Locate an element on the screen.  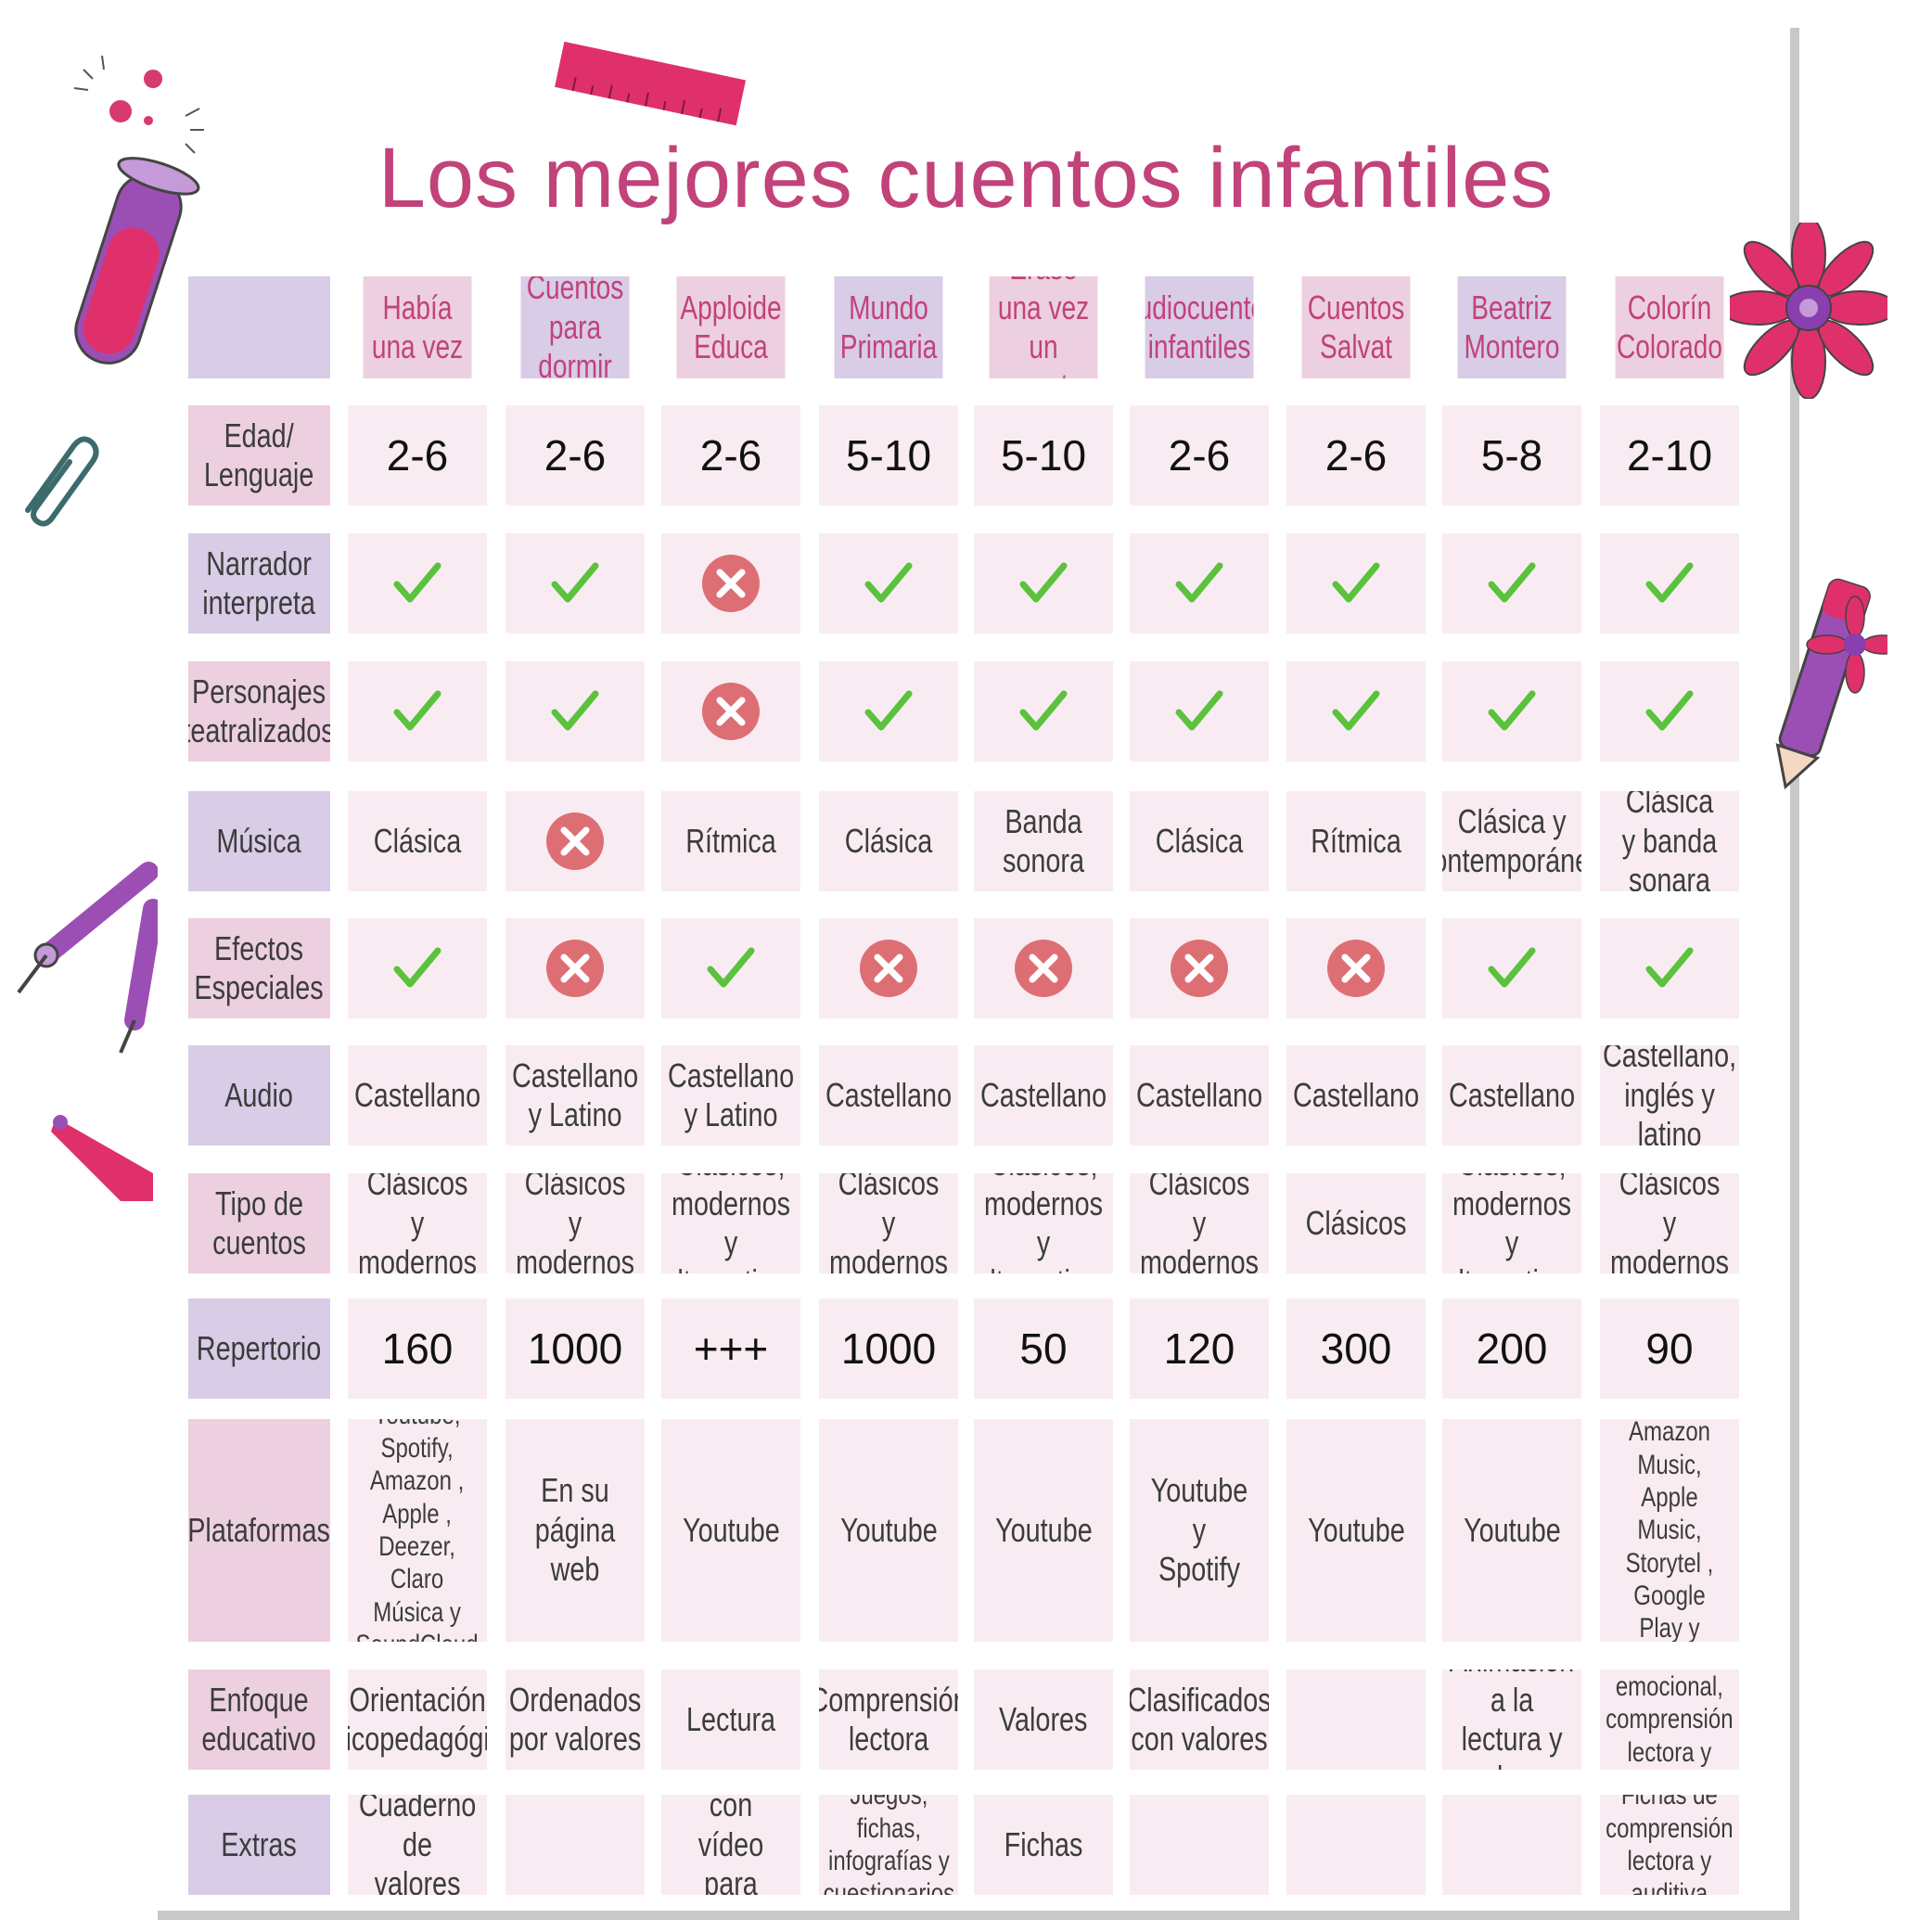
cell-audio-colorin-colorado: Castellano, inglés y latino is located at coordinates (1669, 1095).